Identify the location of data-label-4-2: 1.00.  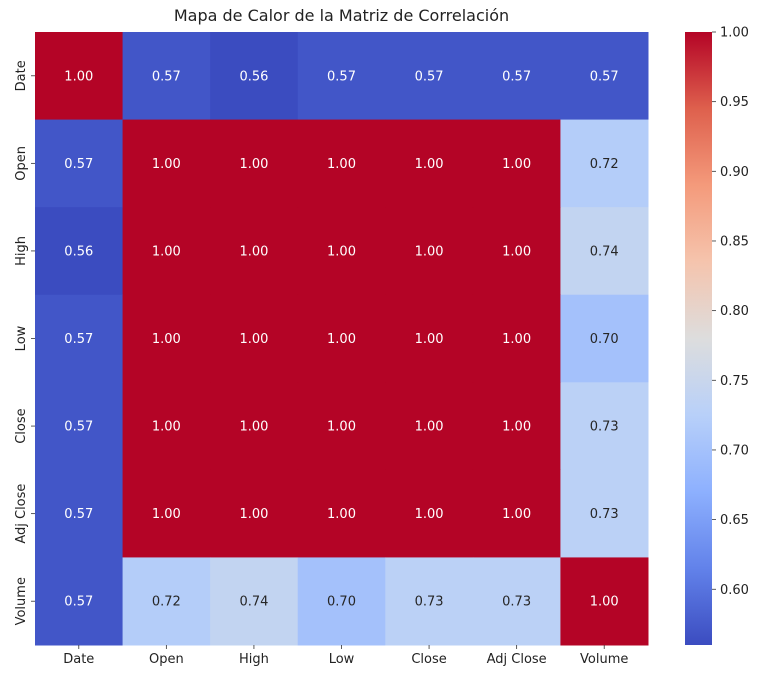
(253, 427).